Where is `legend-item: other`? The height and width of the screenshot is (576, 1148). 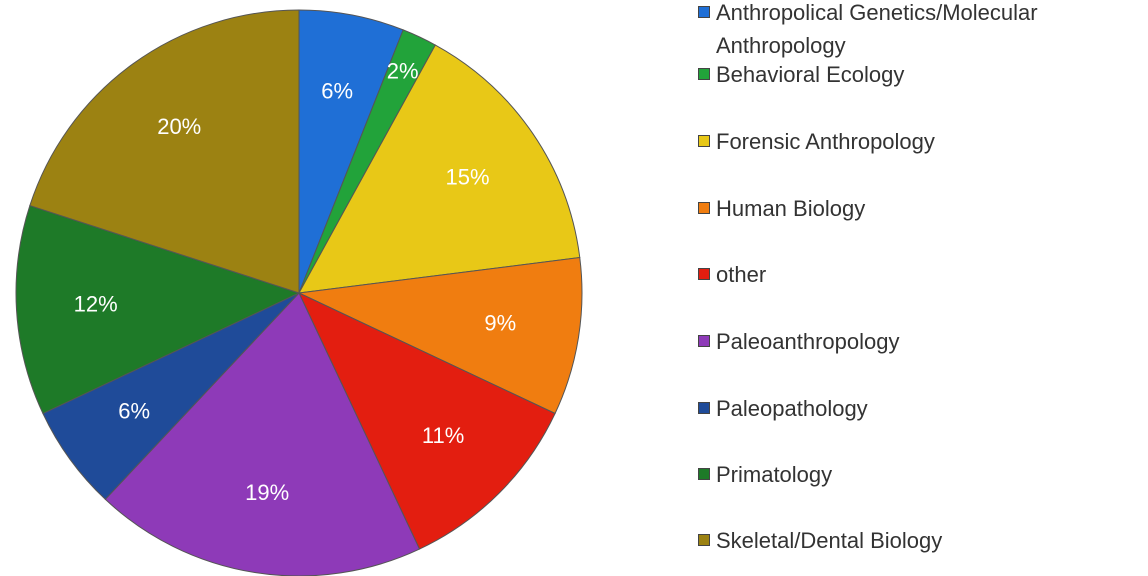 legend-item: other is located at coordinates (881, 274).